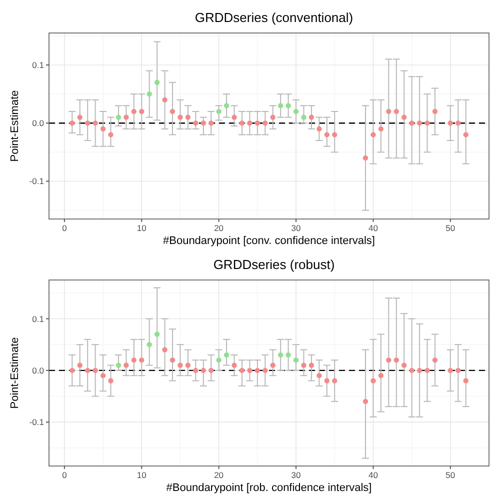 The width and height of the screenshot is (491, 496). I want to click on y-tick-label: 0.0, so click(38, 370).